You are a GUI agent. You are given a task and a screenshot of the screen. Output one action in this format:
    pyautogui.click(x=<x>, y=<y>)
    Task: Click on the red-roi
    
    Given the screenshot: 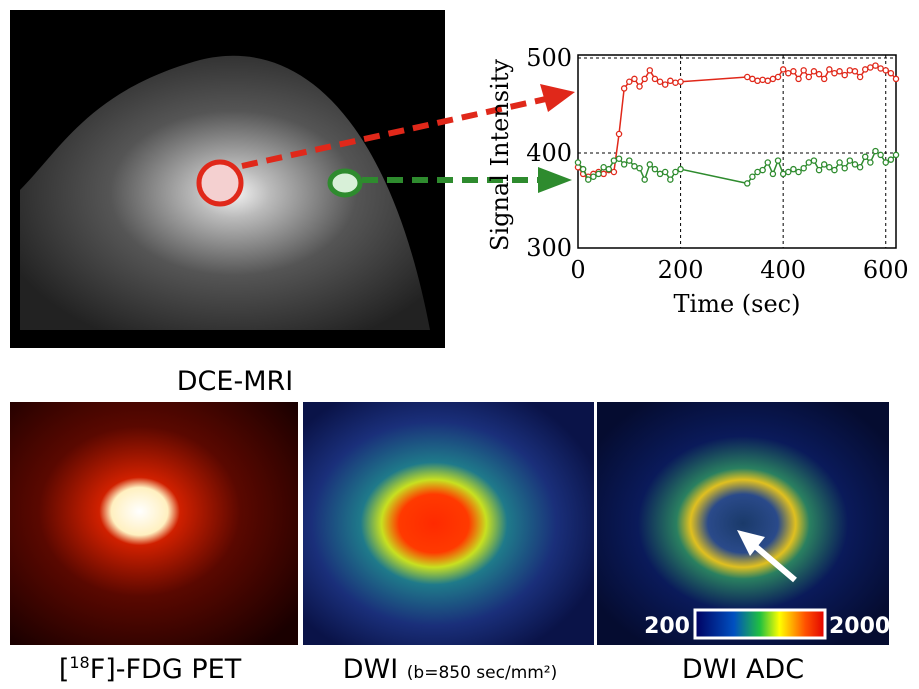 What is the action you would take?
    pyautogui.click(x=220, y=183)
    